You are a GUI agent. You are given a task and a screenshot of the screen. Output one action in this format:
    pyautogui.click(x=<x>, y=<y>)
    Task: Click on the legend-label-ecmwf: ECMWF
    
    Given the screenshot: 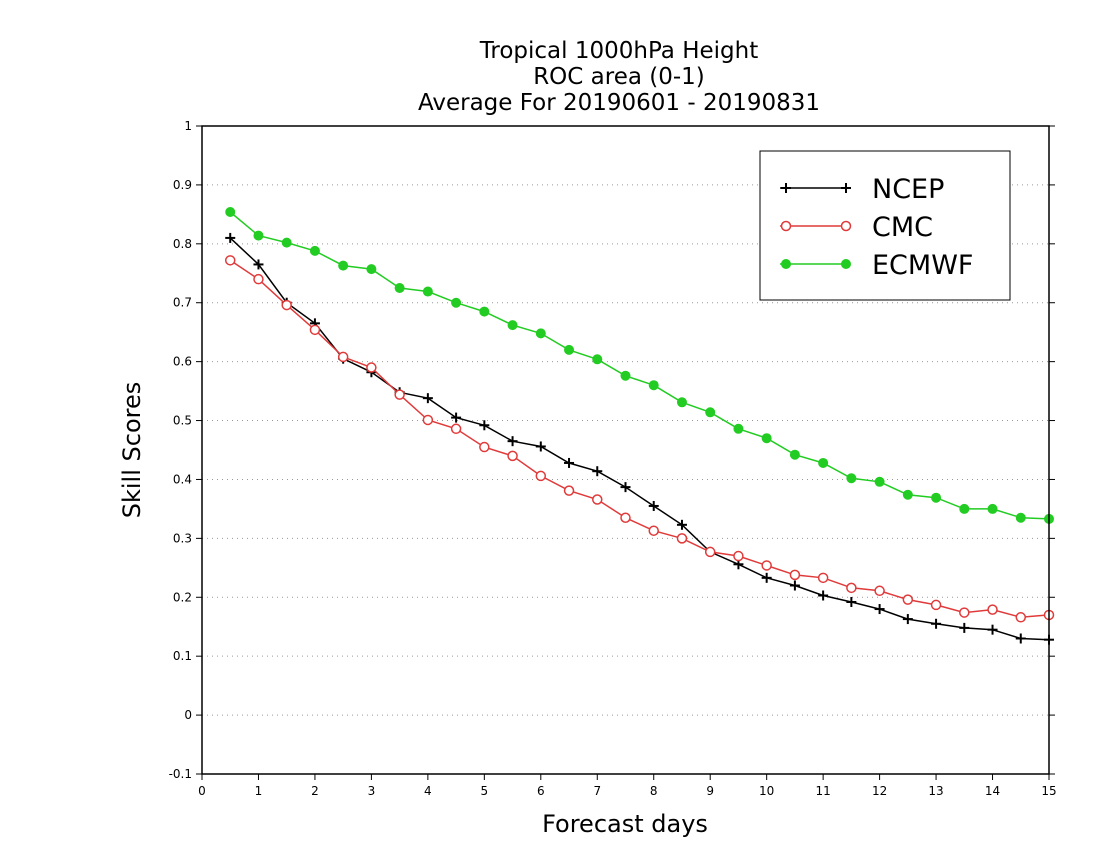 What is the action you would take?
    pyautogui.click(x=922, y=265)
    